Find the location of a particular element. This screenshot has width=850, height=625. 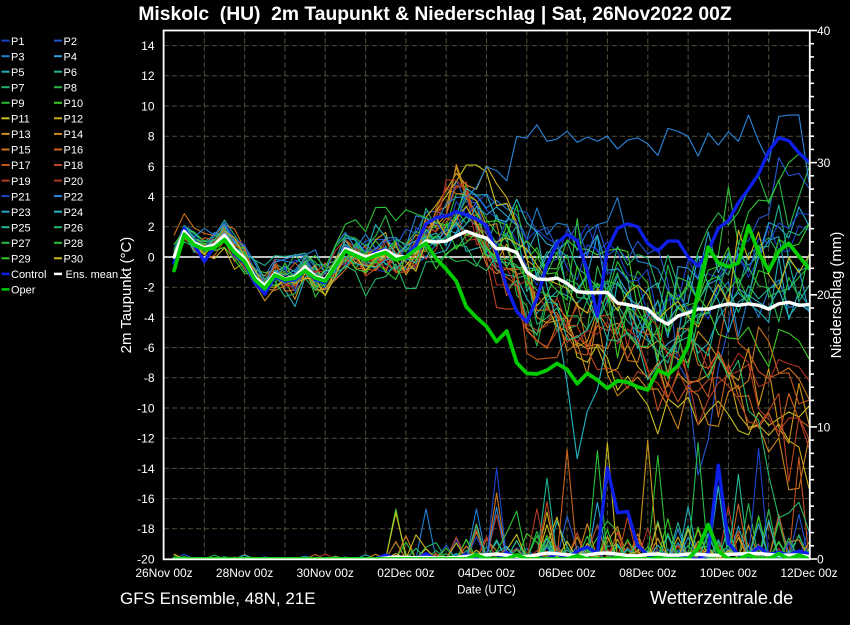

svg-text: -20 is located at coordinates (146, 559).